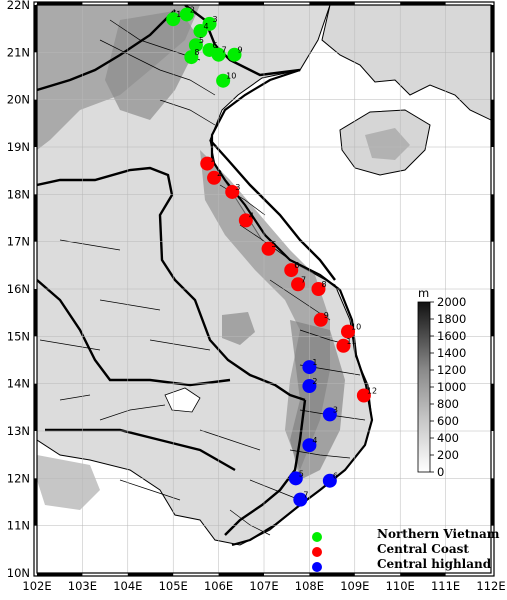 The width and height of the screenshot is (507, 600). Describe the element at coordinates (231, 76) in the screenshot. I see `station-number: 10` at that location.